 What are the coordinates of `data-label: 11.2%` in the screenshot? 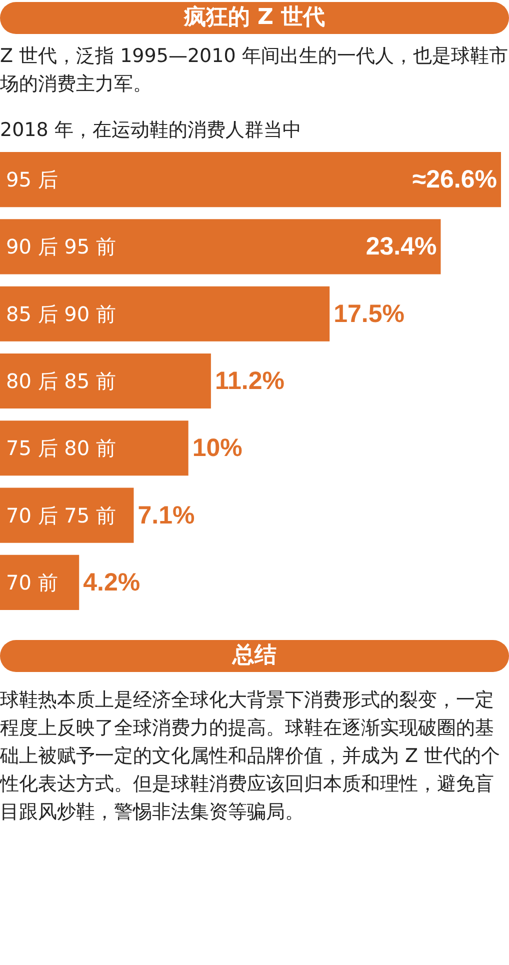 It's located at (249, 381).